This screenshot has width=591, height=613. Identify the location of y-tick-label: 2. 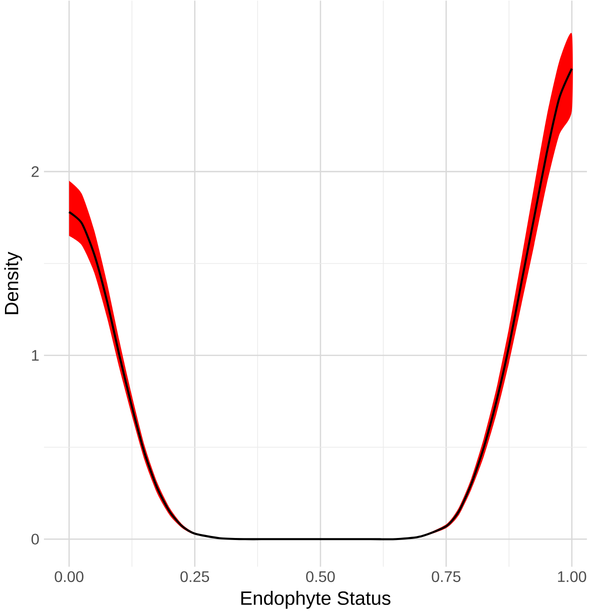
(35, 171).